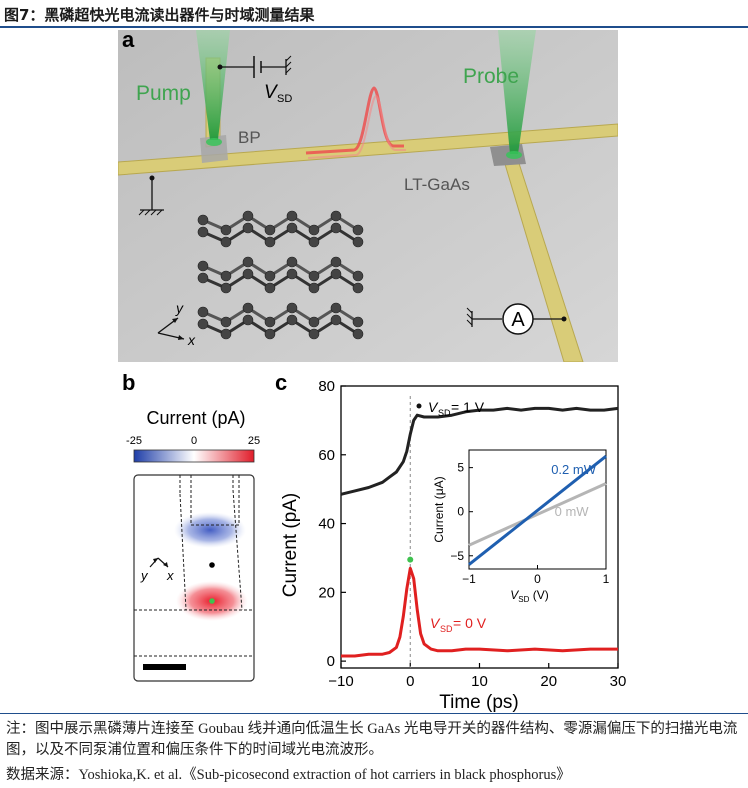 This screenshot has width=748, height=788. What do you see at coordinates (469, 579) in the screenshot?
I see `inset-x-tick-label: −1` at bounding box center [469, 579].